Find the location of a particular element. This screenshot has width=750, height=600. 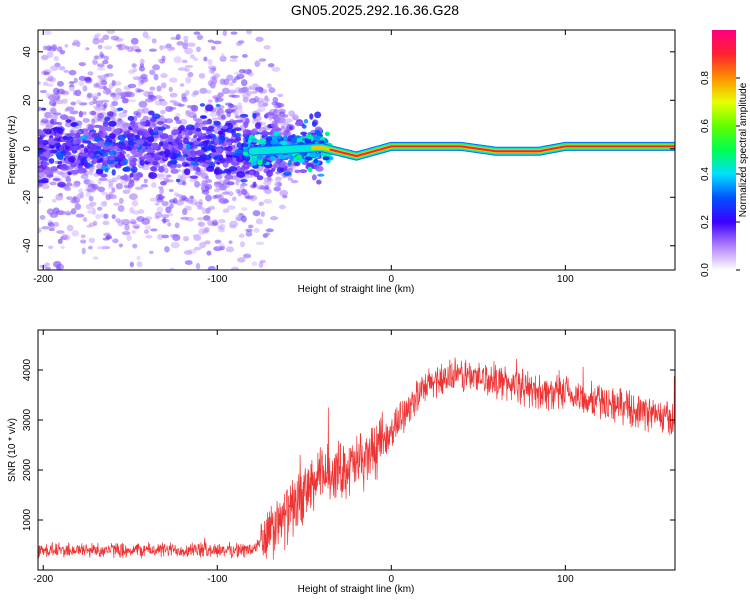

bottom-y-tick-label: 3000 is located at coordinates (27, 419).